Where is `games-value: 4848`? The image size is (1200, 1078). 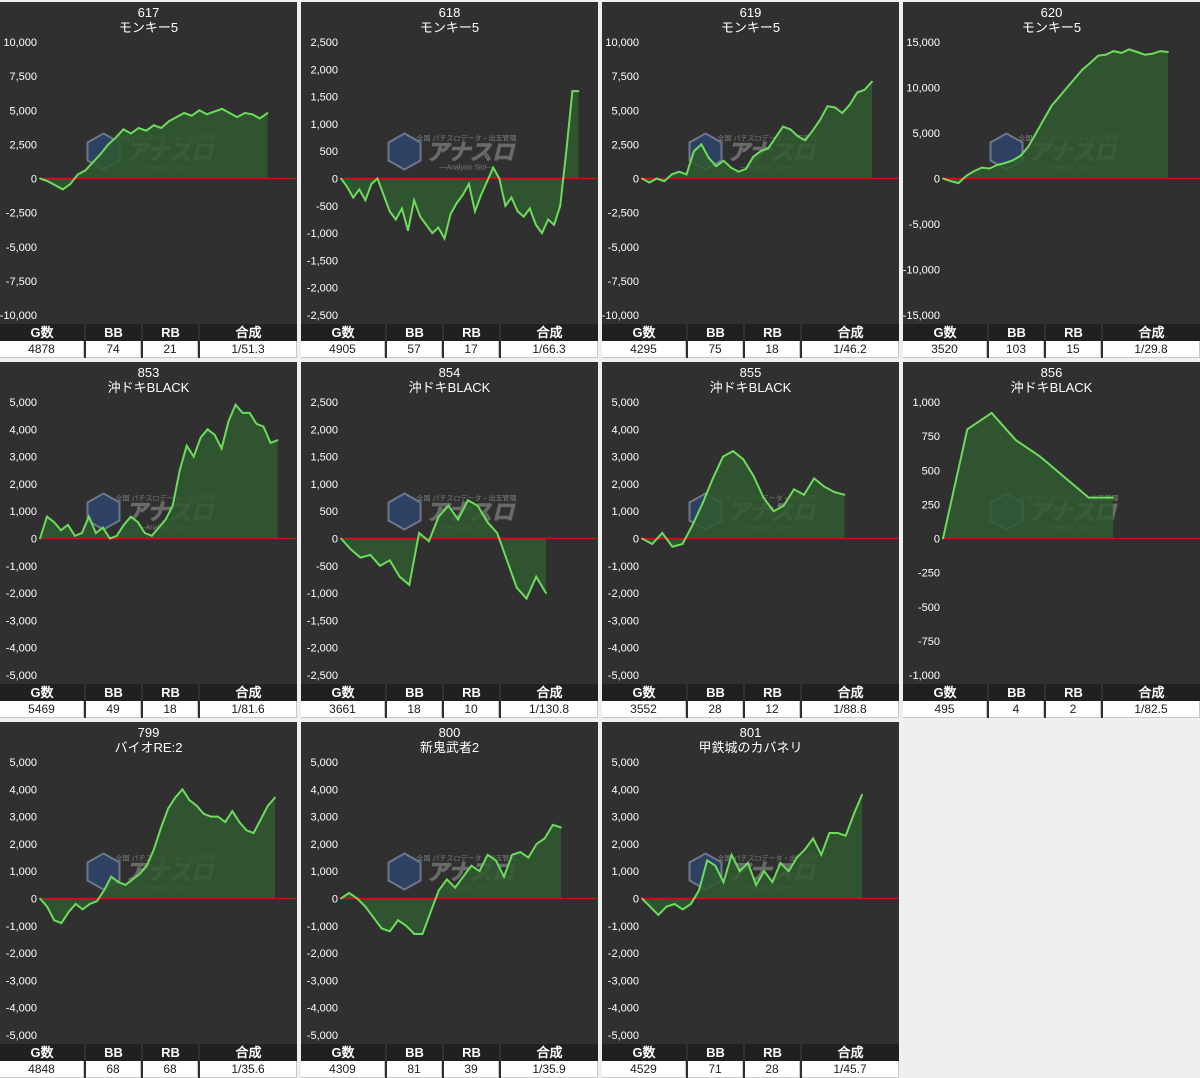 games-value: 4848 is located at coordinates (42, 1069).